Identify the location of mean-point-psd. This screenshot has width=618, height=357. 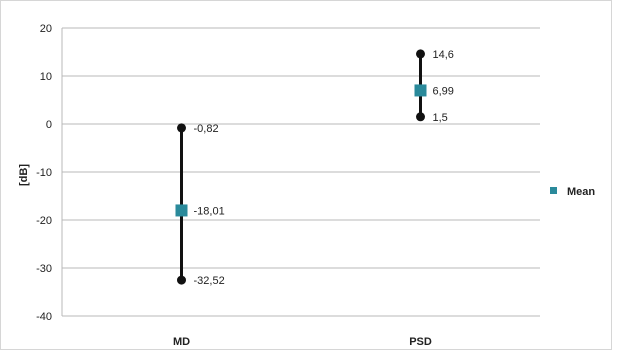
(420, 90).